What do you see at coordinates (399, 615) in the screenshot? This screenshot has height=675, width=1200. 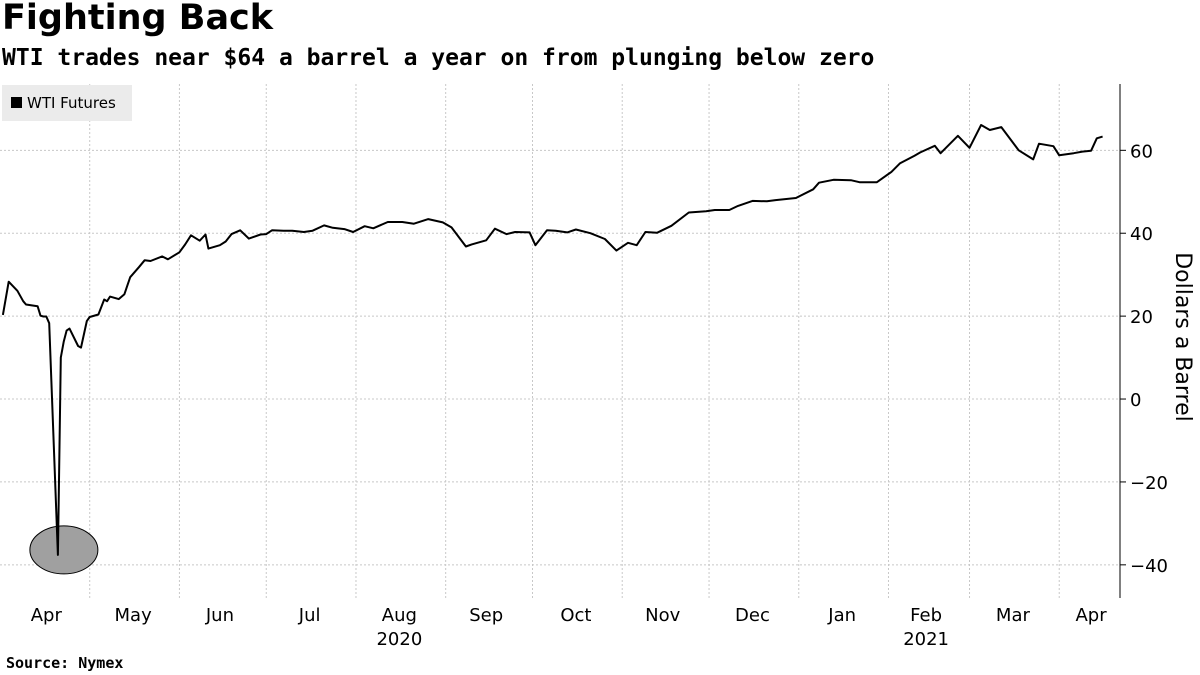 I see `x-tick-label: Aug` at bounding box center [399, 615].